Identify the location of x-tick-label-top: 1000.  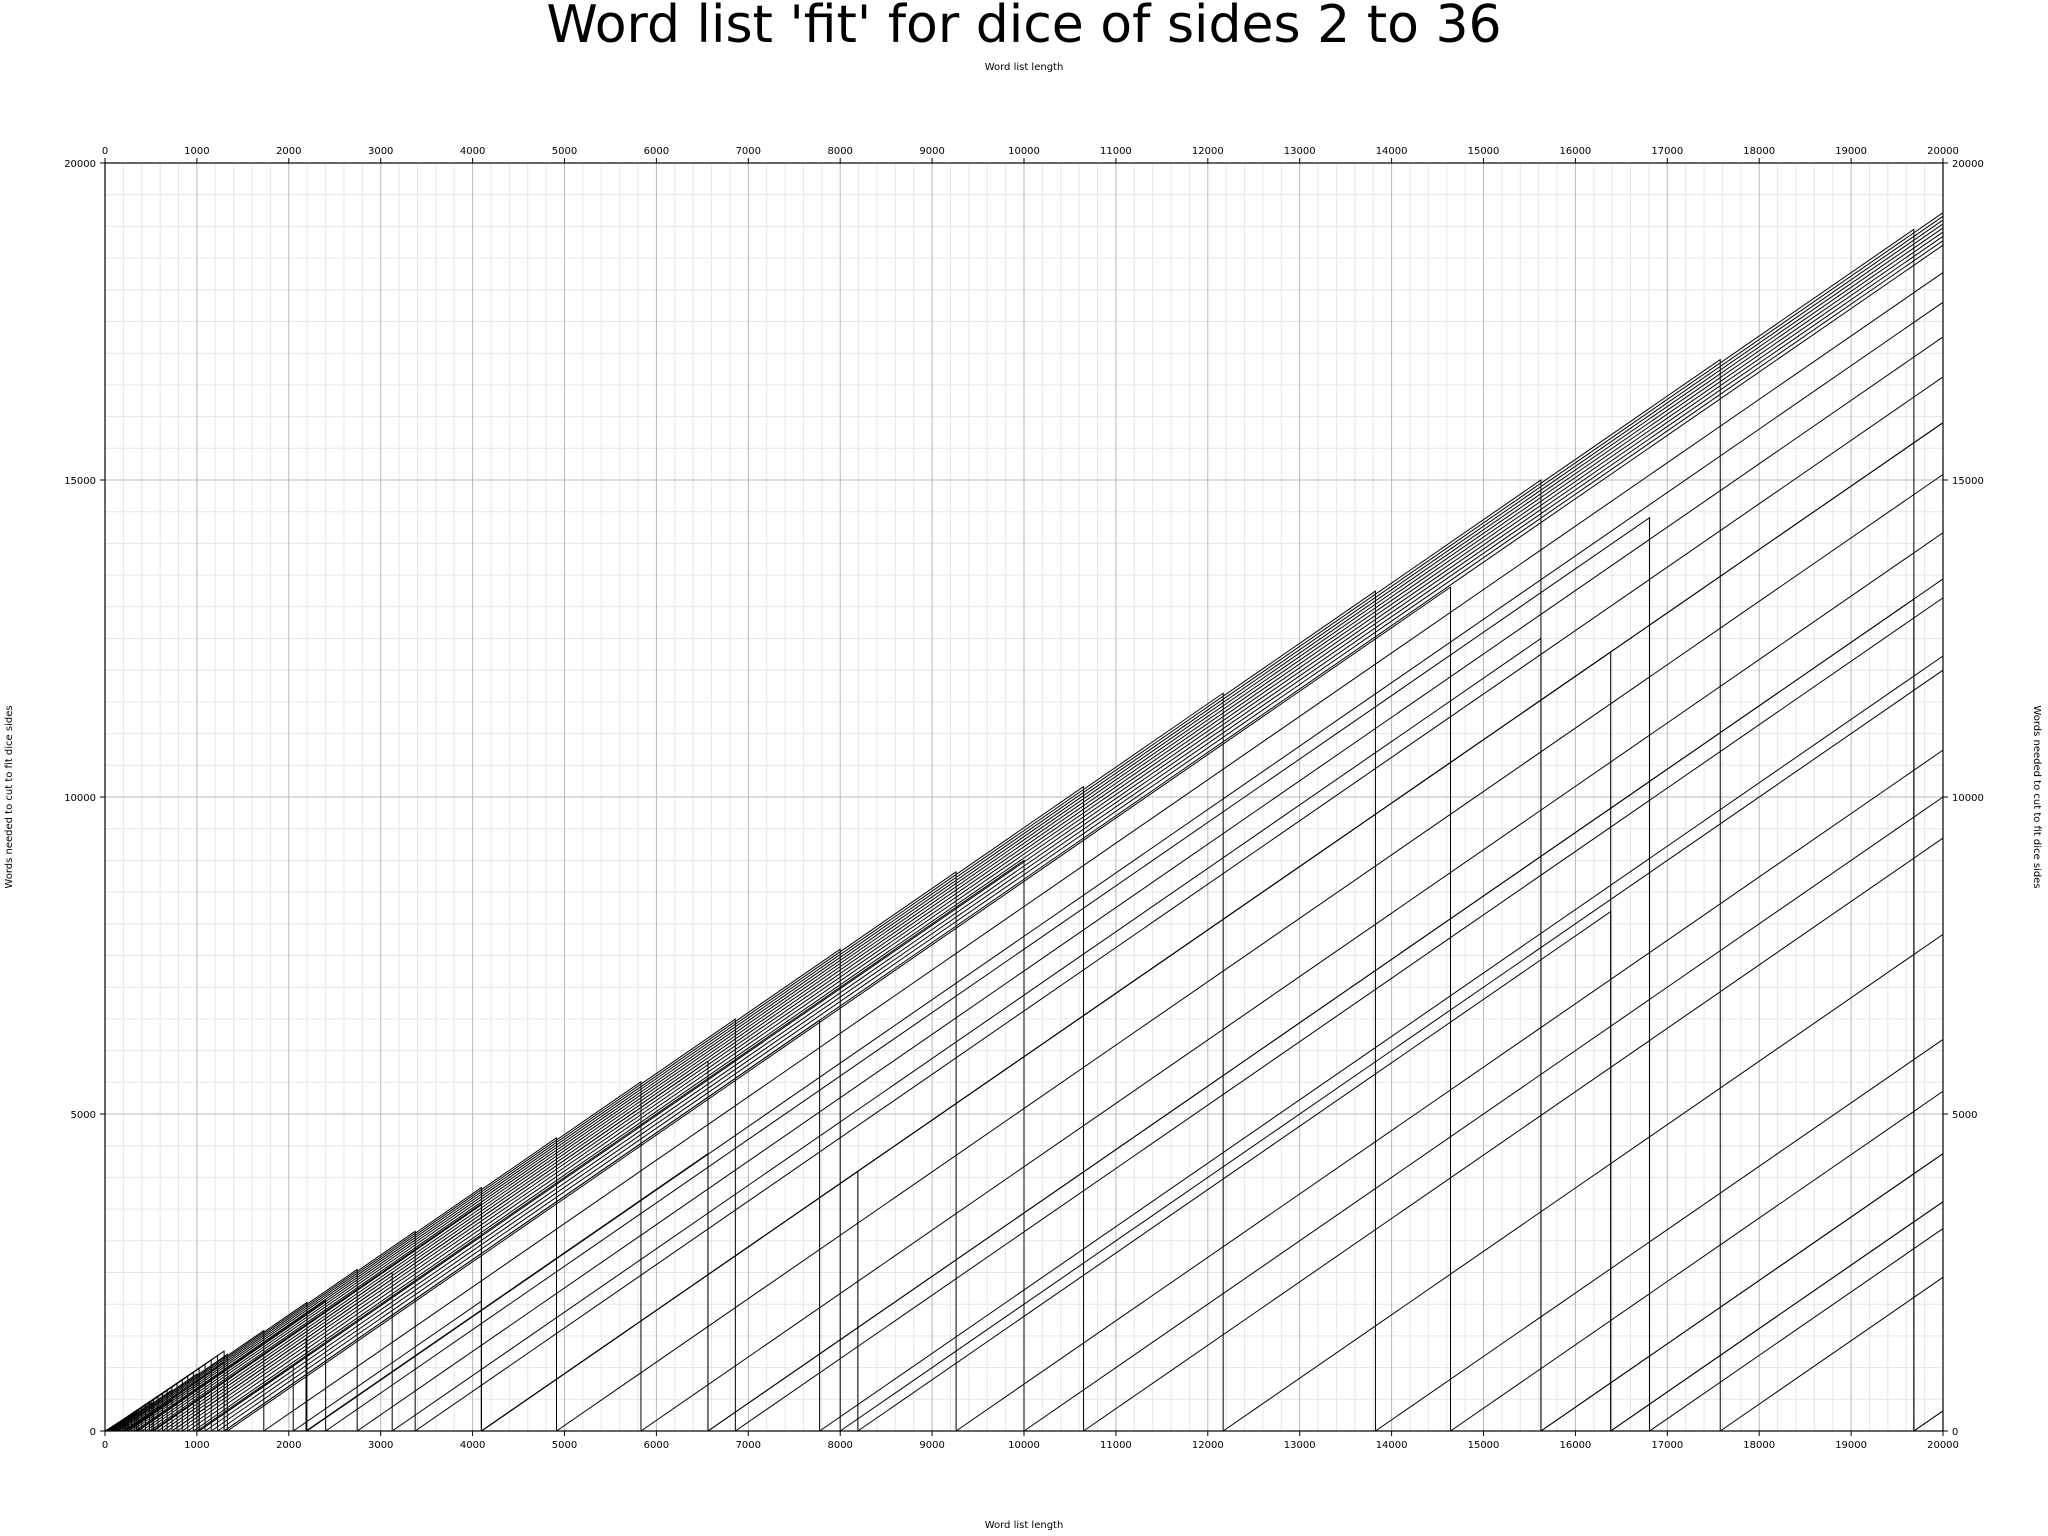
(196, 151).